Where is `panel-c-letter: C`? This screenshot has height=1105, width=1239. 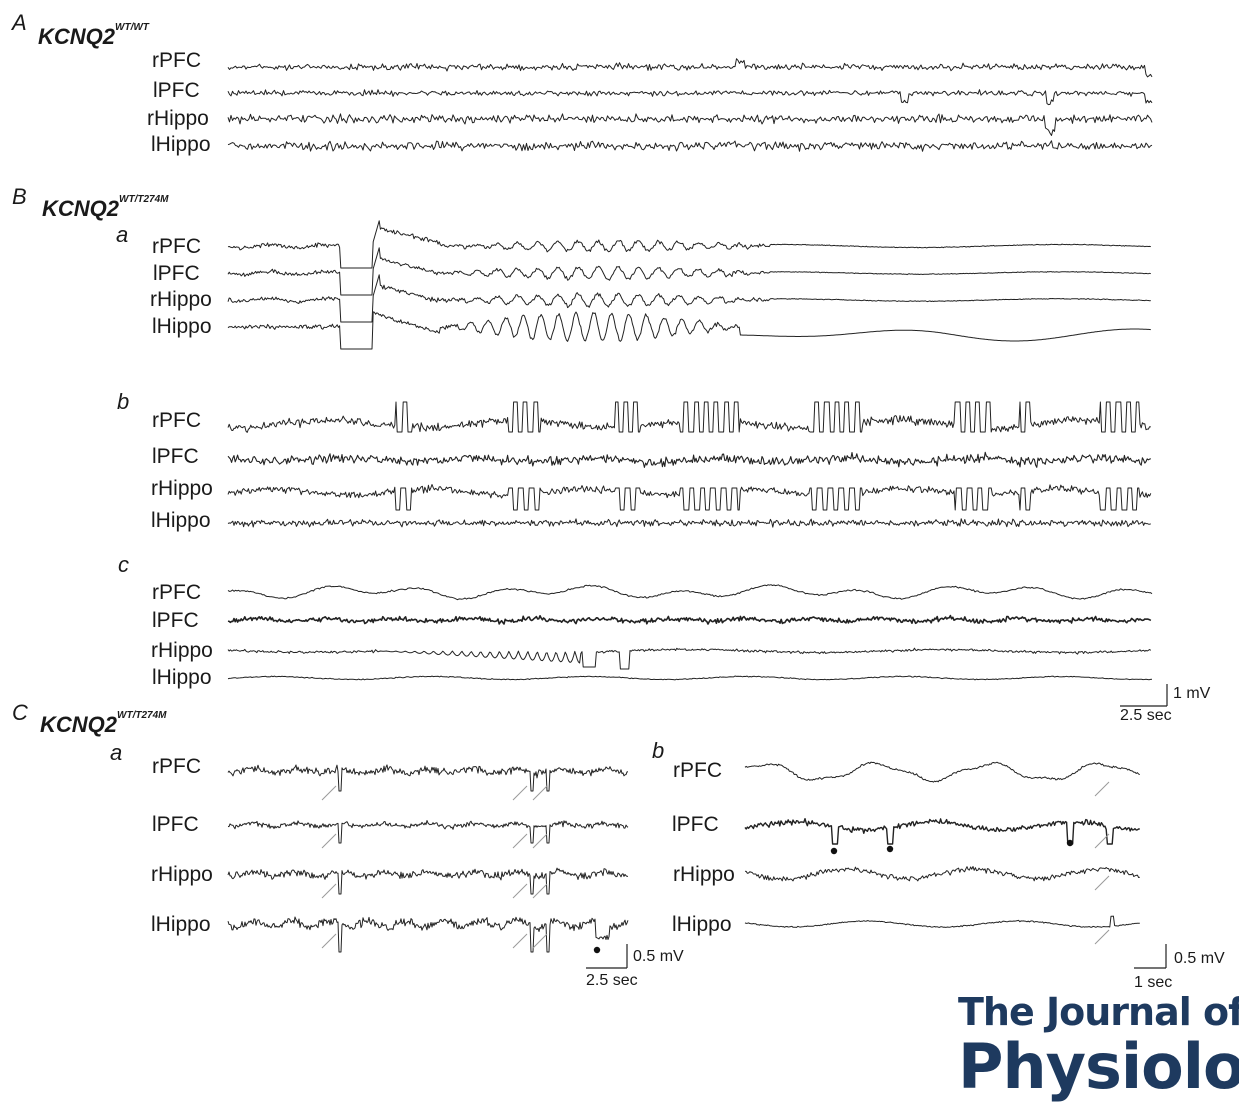
panel-c-letter: C is located at coordinates (20, 712).